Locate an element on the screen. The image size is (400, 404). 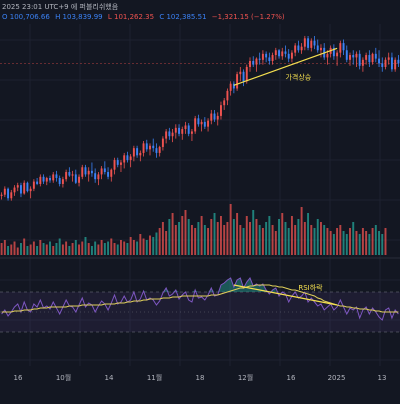
time-axis-label: 13 is located at coordinates (382, 378).